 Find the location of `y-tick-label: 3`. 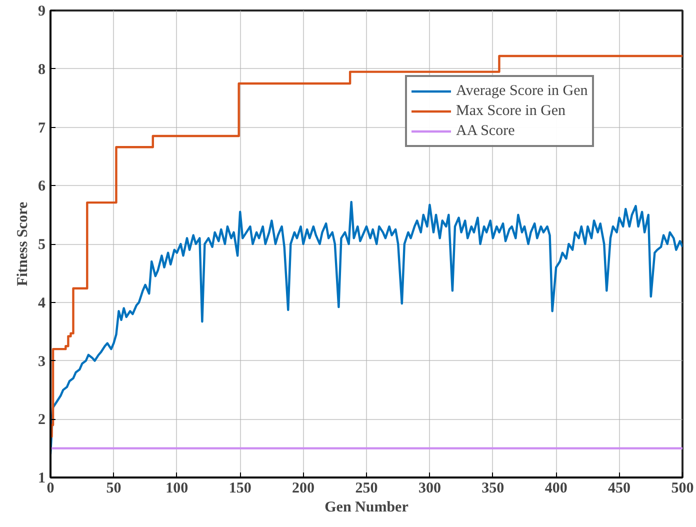

y-tick-label: 3 is located at coordinates (42, 362).